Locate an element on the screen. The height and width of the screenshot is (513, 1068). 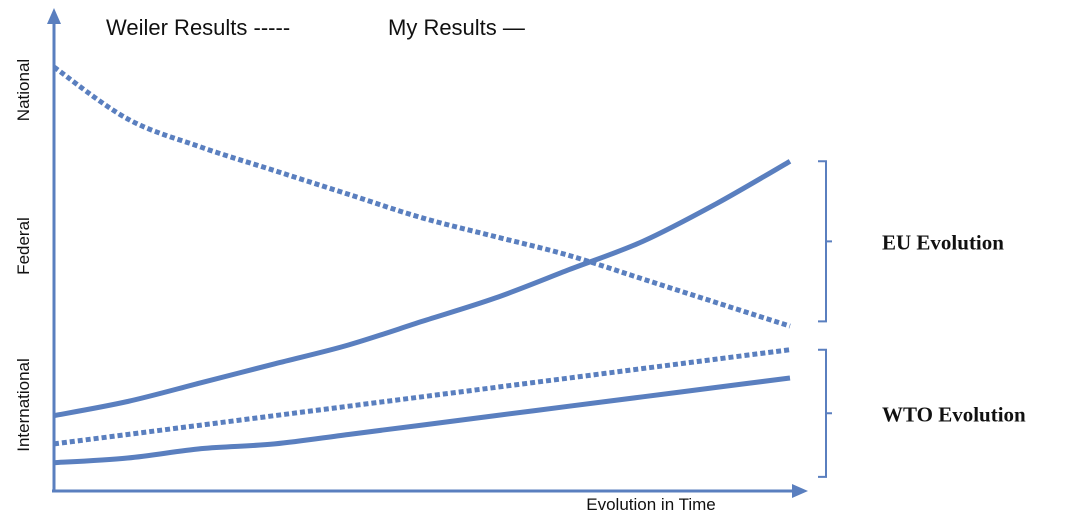
y-axis-arrow is located at coordinates (54, 16).